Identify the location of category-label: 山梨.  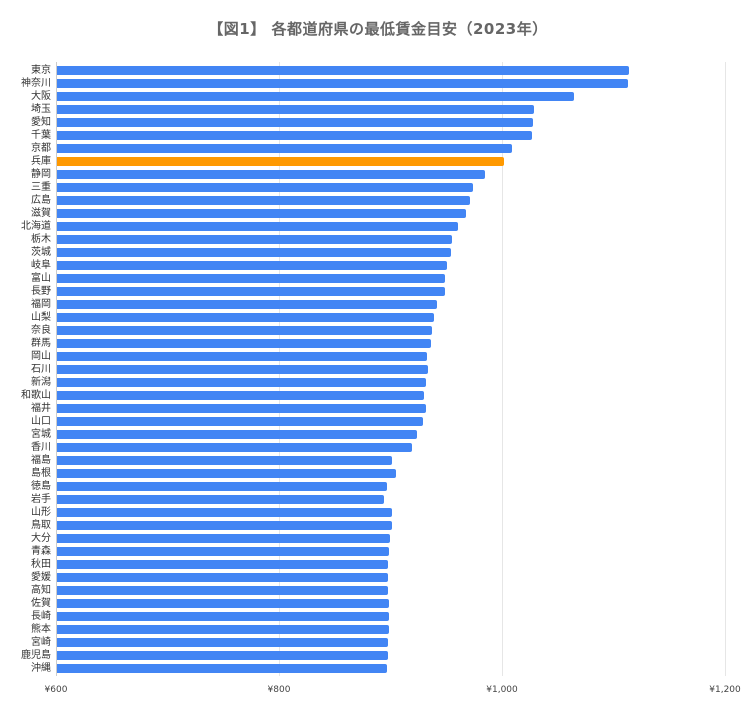
(41, 317).